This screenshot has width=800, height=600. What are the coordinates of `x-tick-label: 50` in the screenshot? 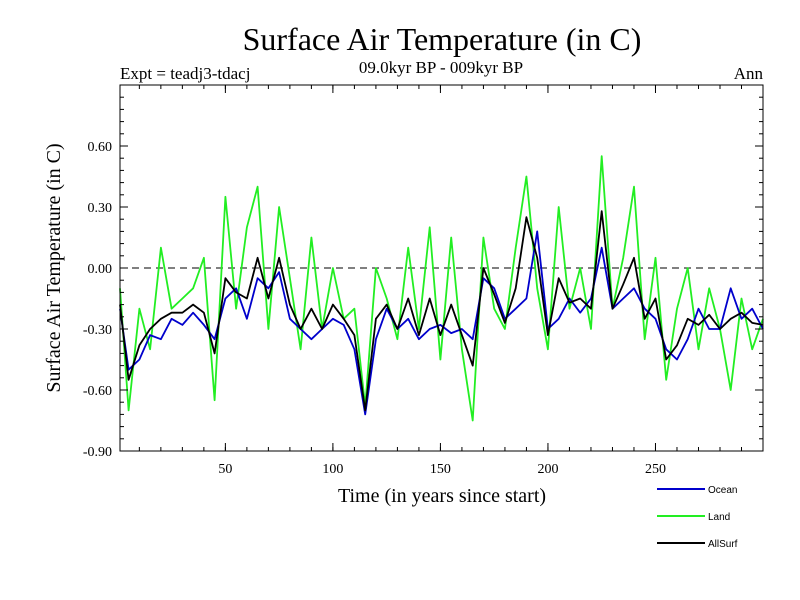 It's located at (225, 469).